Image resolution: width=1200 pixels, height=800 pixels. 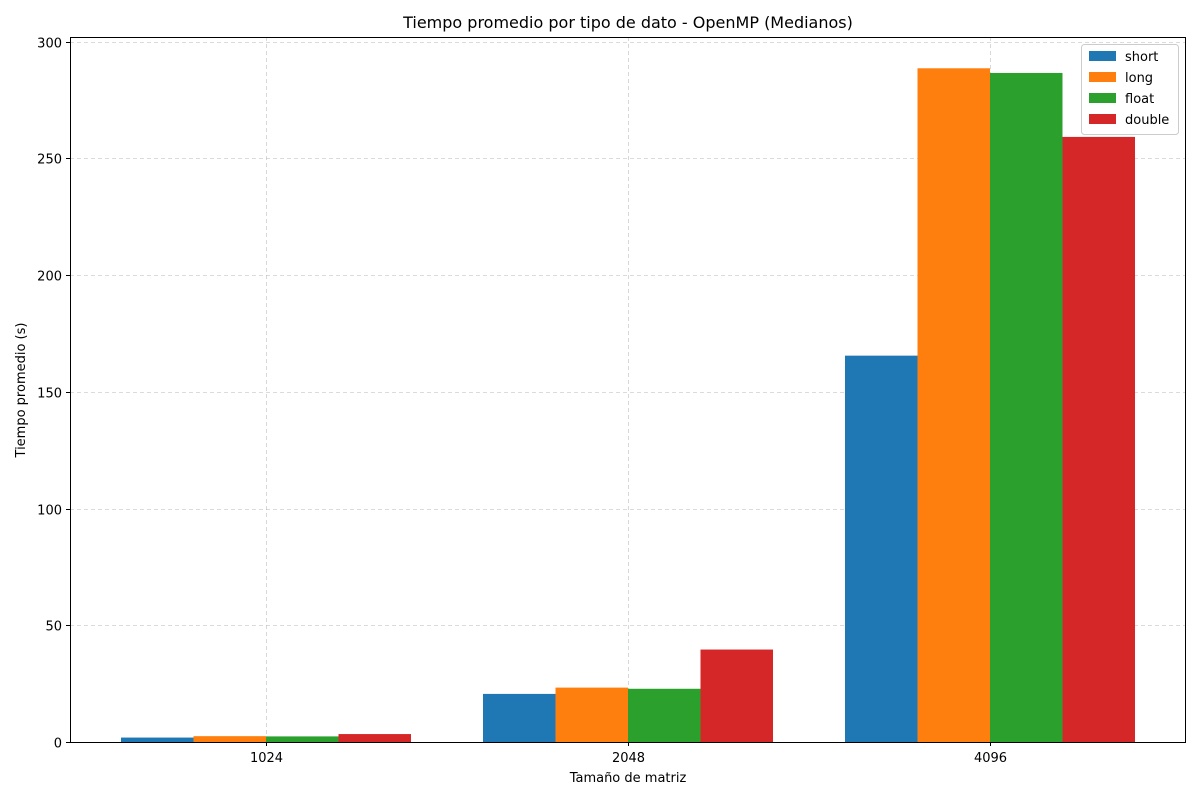 I want to click on legend-swatch-long, so click(x=1102, y=77).